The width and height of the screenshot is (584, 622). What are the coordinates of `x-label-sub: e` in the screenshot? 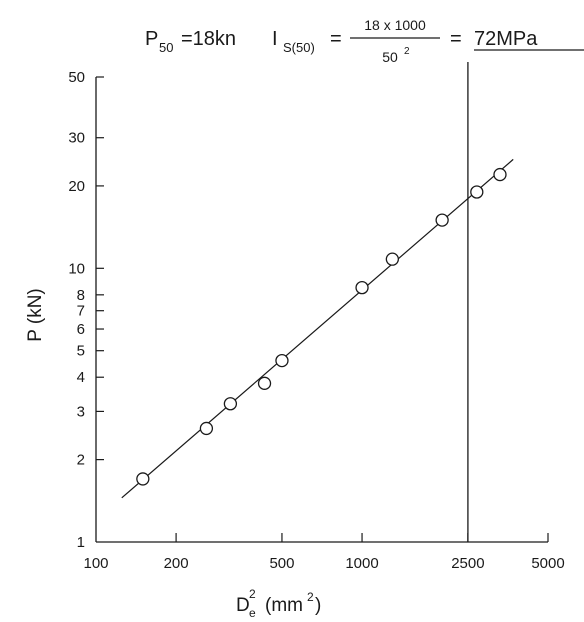 It's located at (252, 613).